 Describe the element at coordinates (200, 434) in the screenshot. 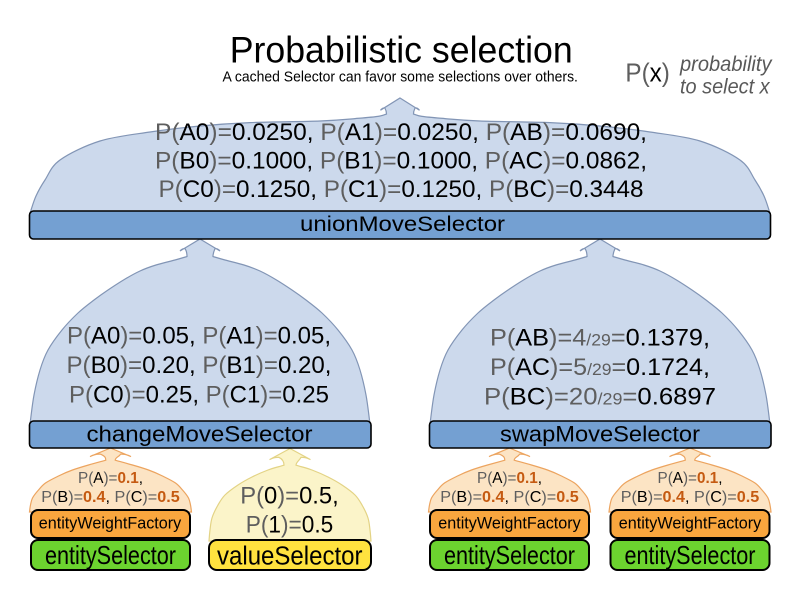

I see `svg-text: changeMoveSelector` at that location.